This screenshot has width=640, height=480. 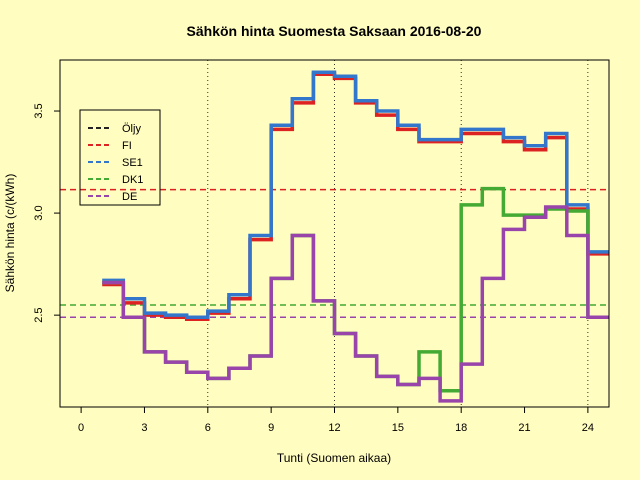 What do you see at coordinates (132, 163) in the screenshot?
I see `legend-label-se1: SE1` at bounding box center [132, 163].